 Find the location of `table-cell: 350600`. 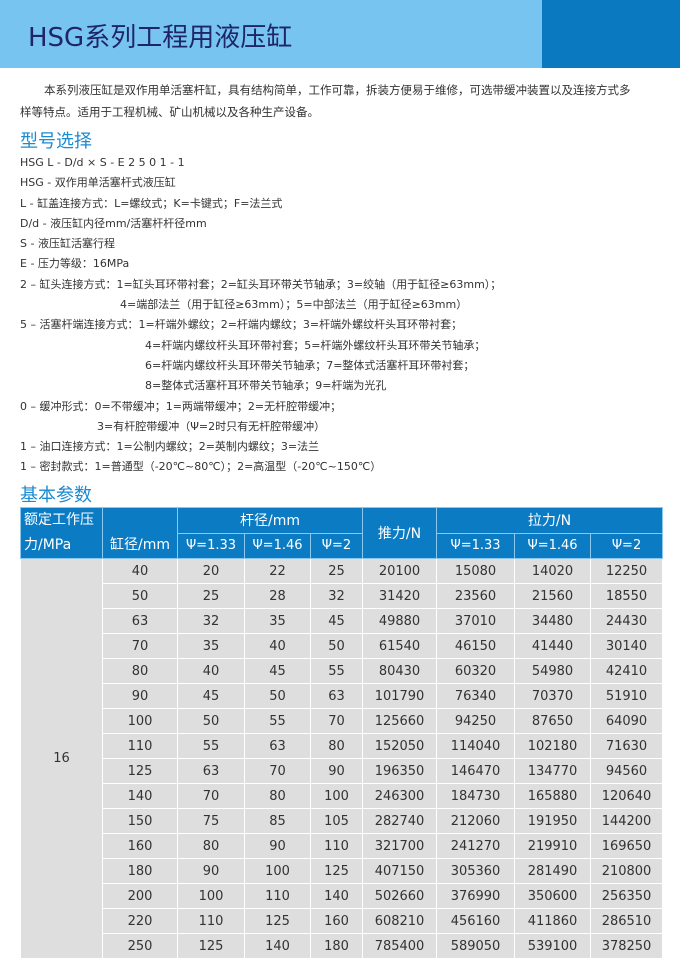

table-cell: 350600 is located at coordinates (553, 896).